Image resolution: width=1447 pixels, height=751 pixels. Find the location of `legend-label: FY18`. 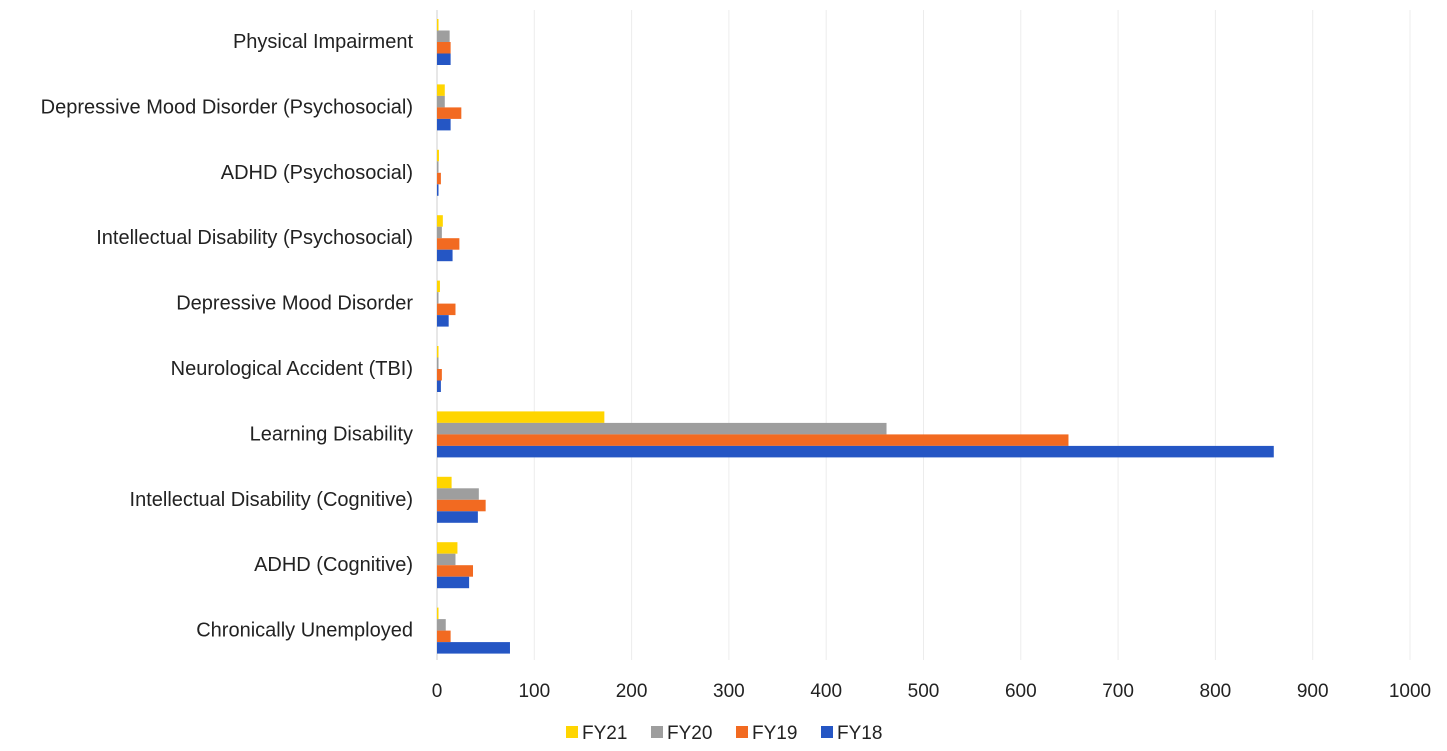

legend-label: FY18 is located at coordinates (859, 733).